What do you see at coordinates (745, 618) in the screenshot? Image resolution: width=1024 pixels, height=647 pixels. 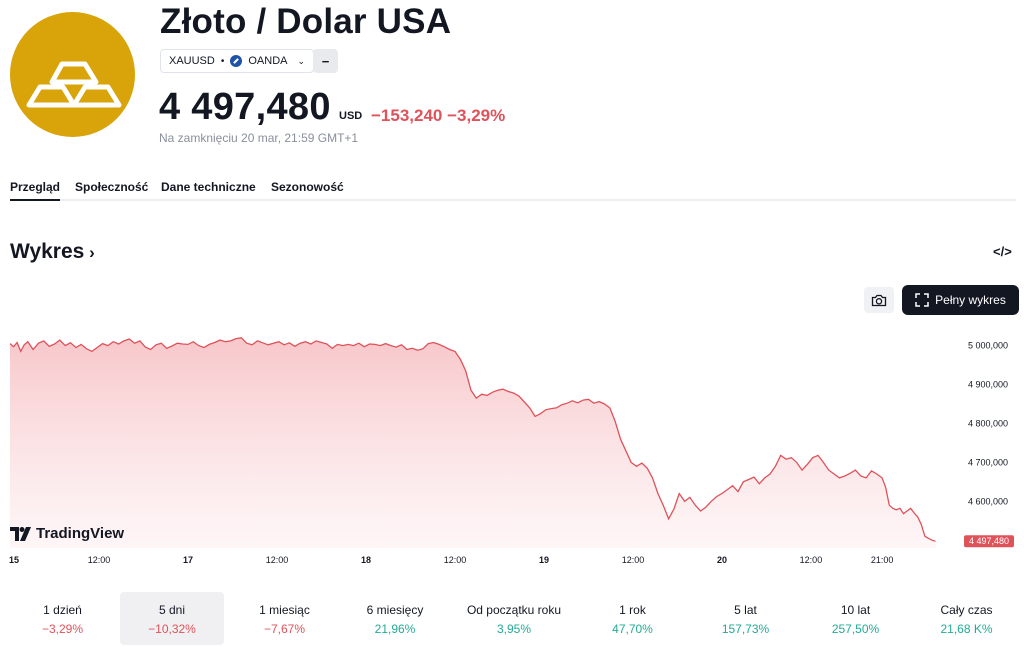 I see `period-5-years: 5 lat 157,73%` at bounding box center [745, 618].